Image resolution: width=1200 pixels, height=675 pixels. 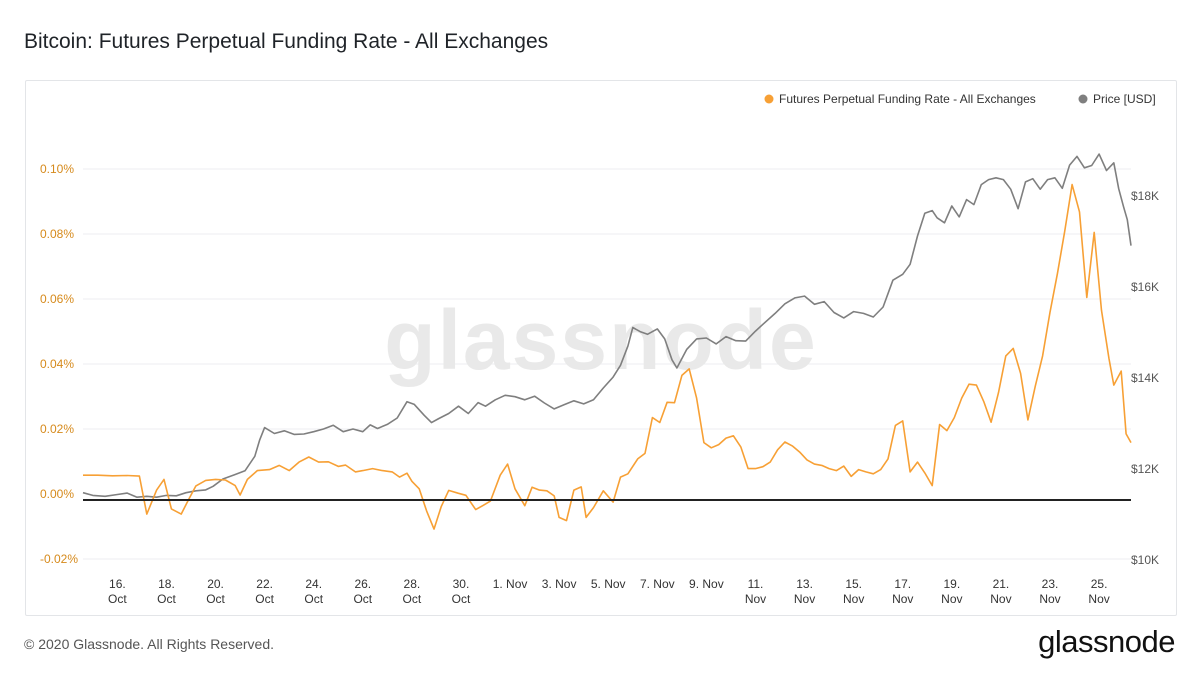 What do you see at coordinates (313, 584) in the screenshot?
I see `x-tick-label: 24.` at bounding box center [313, 584].